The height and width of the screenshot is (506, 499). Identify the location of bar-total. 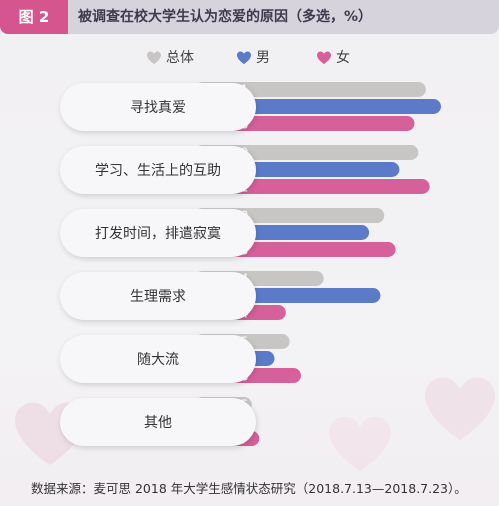
(310, 89).